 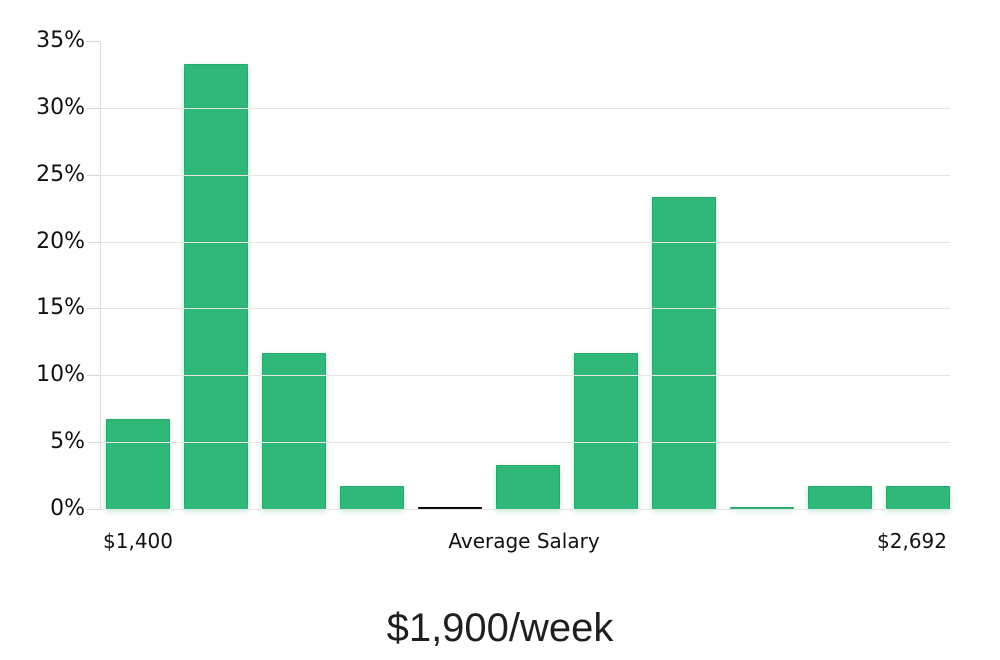 What do you see at coordinates (93, 442) in the screenshot?
I see `y-axis-tick-5pct` at bounding box center [93, 442].